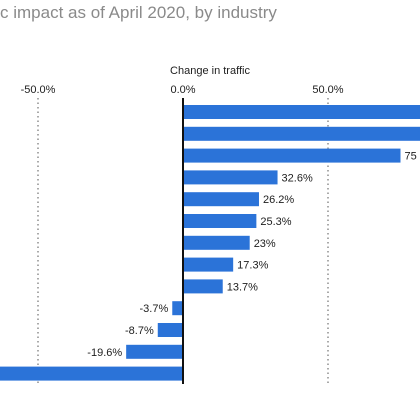 This screenshot has width=420, height=420. I want to click on data-label: 23%, so click(265, 244).